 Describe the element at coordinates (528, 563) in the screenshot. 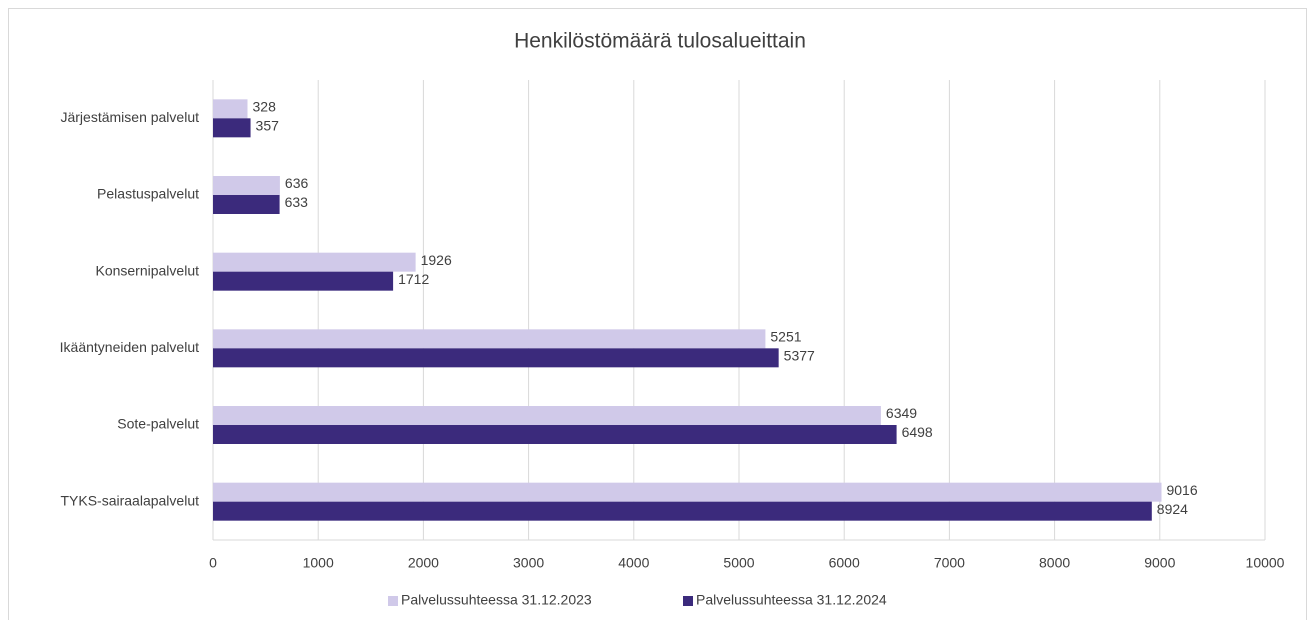

I see `x-tick-label: 3000` at that location.